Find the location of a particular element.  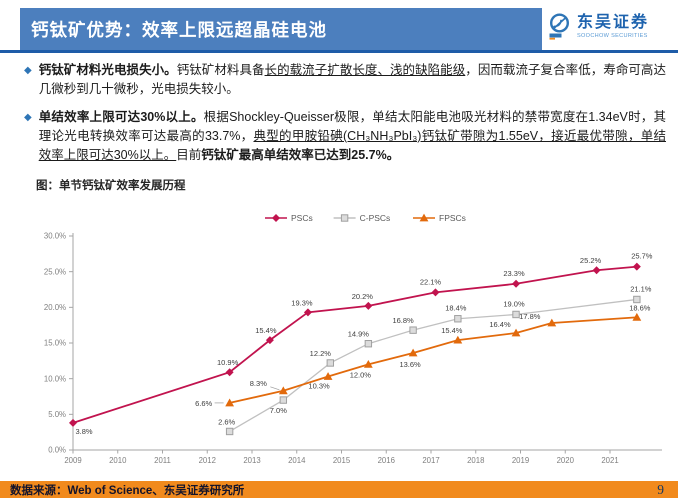

chart-legend: PSCs C-PSCs FPSCs is located at coordinates (365, 218).